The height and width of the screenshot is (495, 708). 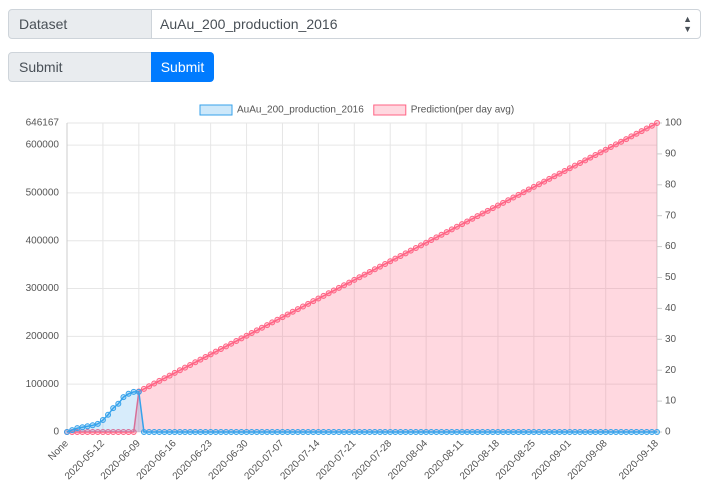 I want to click on dataset-select: AuAu_200_production_2016 ▲ ▼, so click(x=426, y=24).